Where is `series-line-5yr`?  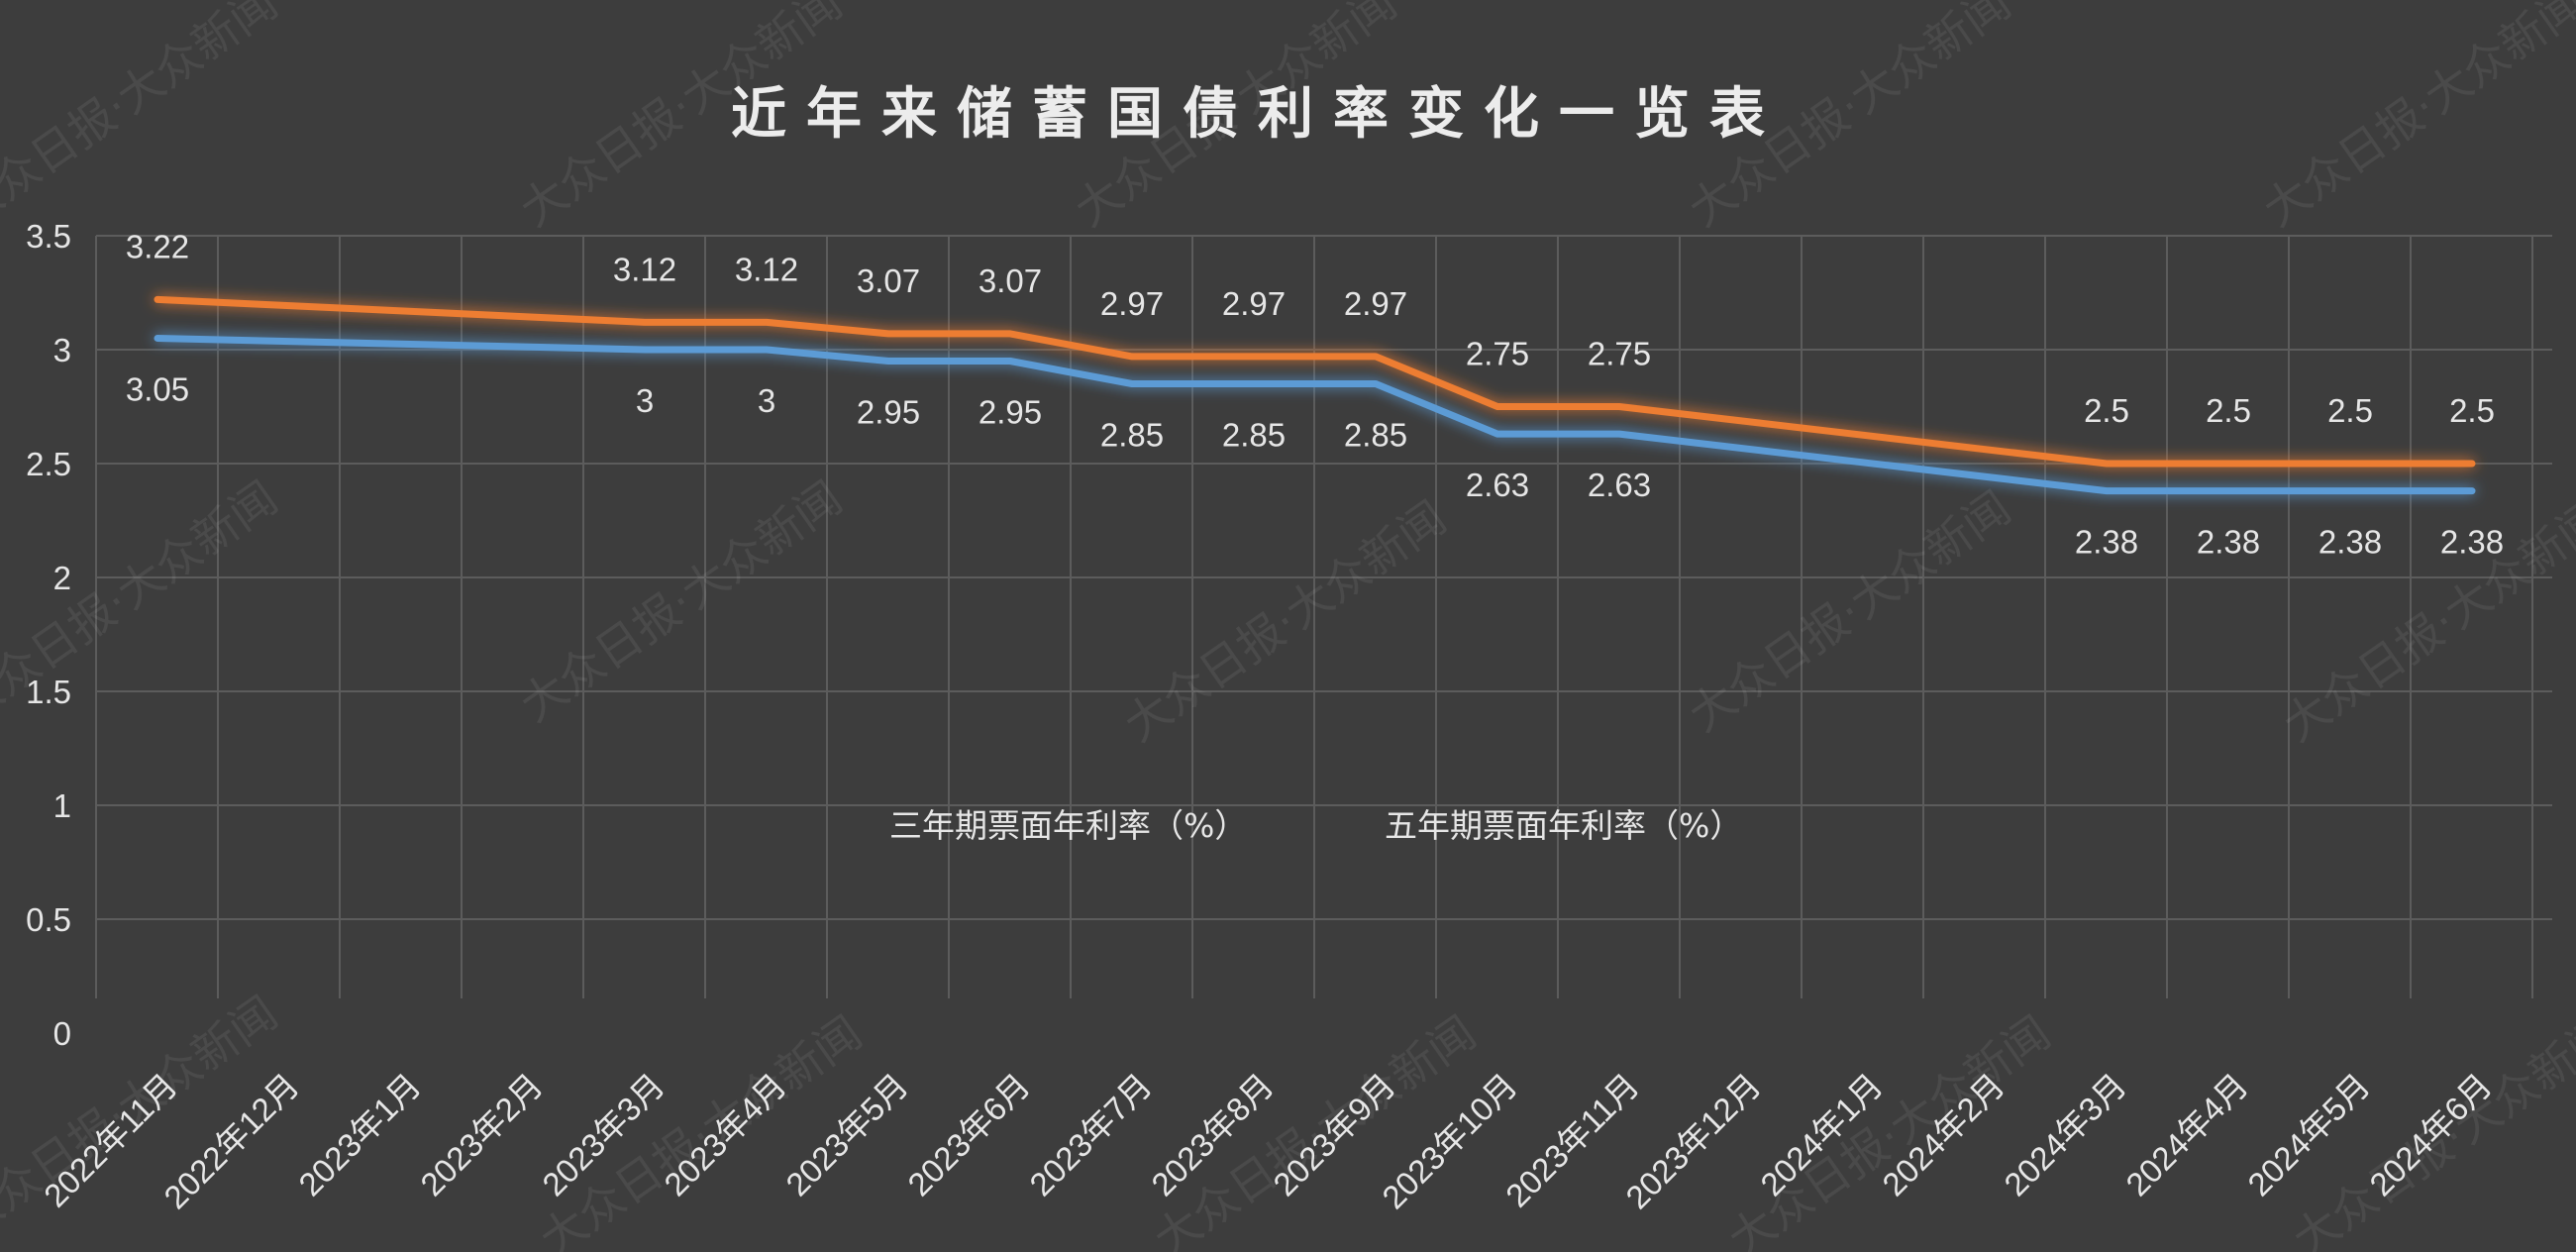
series-line-5yr is located at coordinates (1315, 381).